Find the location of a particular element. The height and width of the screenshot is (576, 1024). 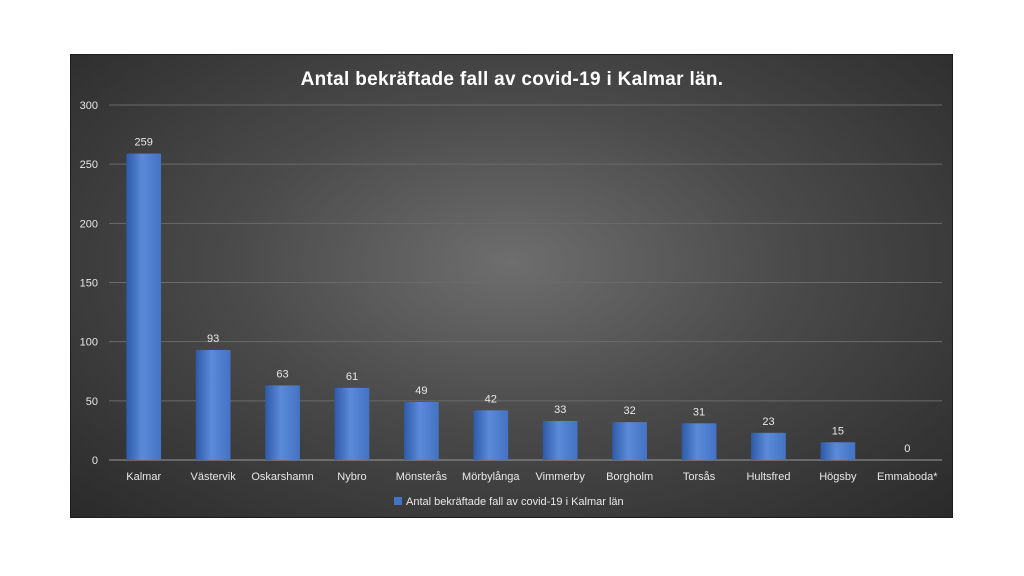

bar-torsås is located at coordinates (699, 441).